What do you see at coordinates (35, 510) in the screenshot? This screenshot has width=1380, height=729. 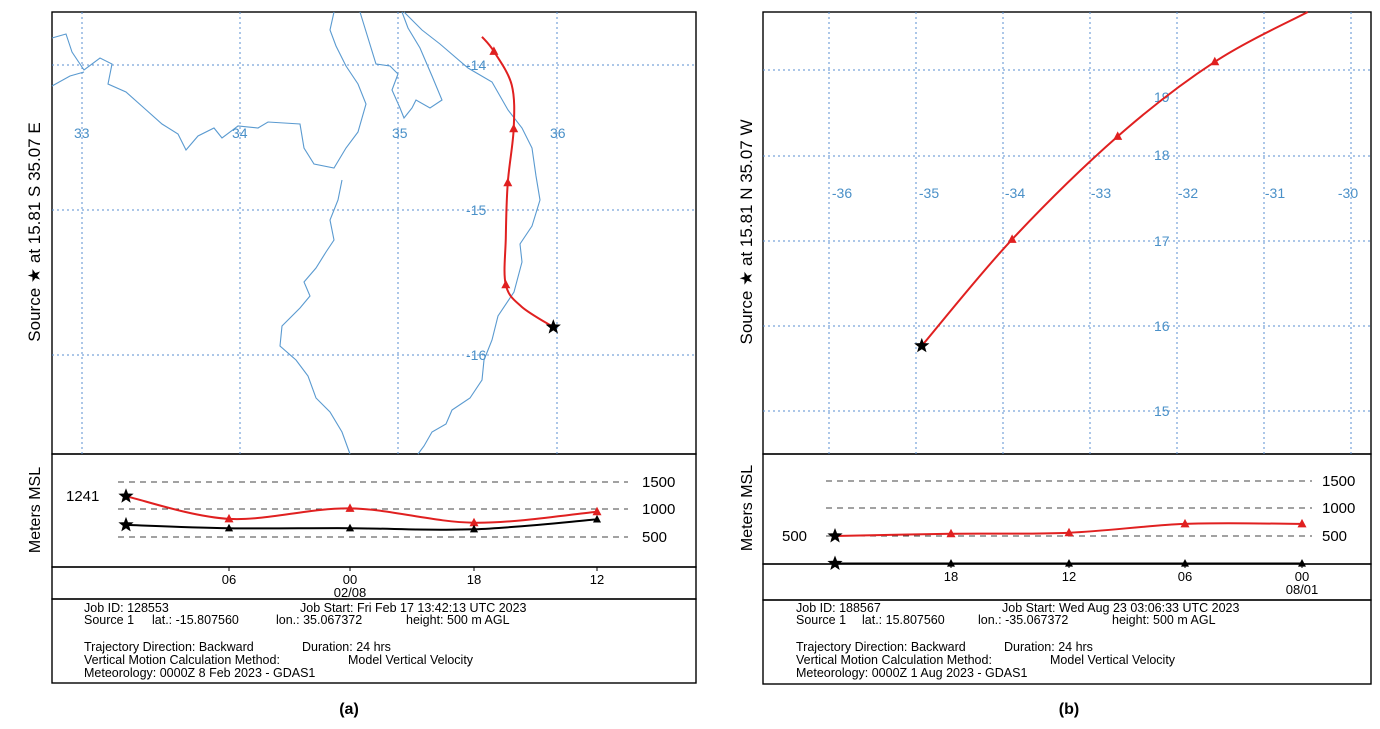 I see `panel-a-height-ylabel: Meters MSL` at bounding box center [35, 510].